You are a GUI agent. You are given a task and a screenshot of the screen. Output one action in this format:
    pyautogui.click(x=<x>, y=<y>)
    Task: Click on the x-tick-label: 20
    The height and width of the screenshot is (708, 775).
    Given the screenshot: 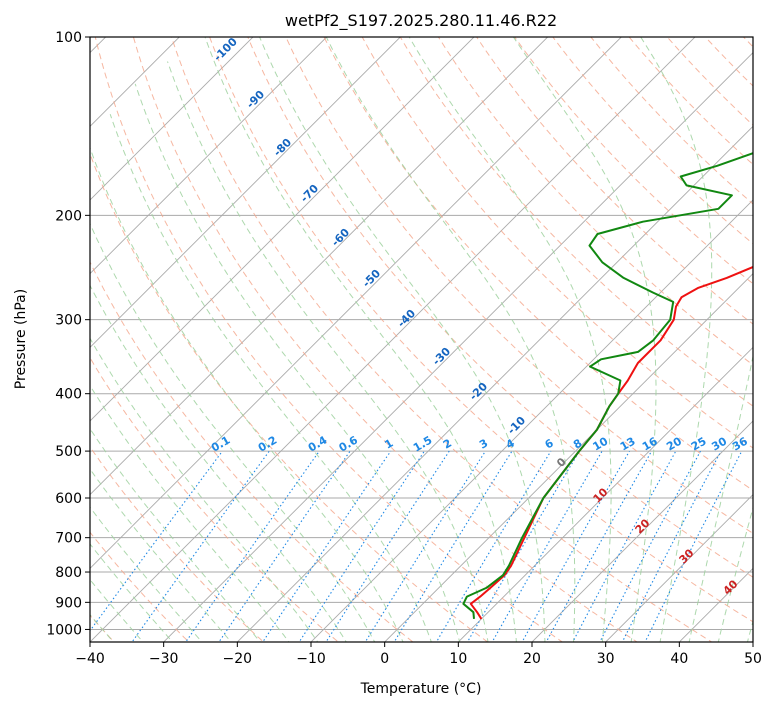 What is the action you would take?
    pyautogui.click(x=532, y=659)
    